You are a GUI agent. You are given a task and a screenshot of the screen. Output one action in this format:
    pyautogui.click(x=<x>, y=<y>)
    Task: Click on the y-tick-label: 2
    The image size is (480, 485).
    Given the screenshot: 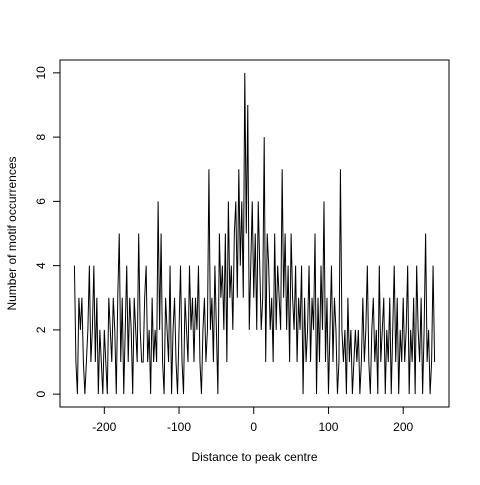 What is the action you would take?
    pyautogui.click(x=41, y=329)
    